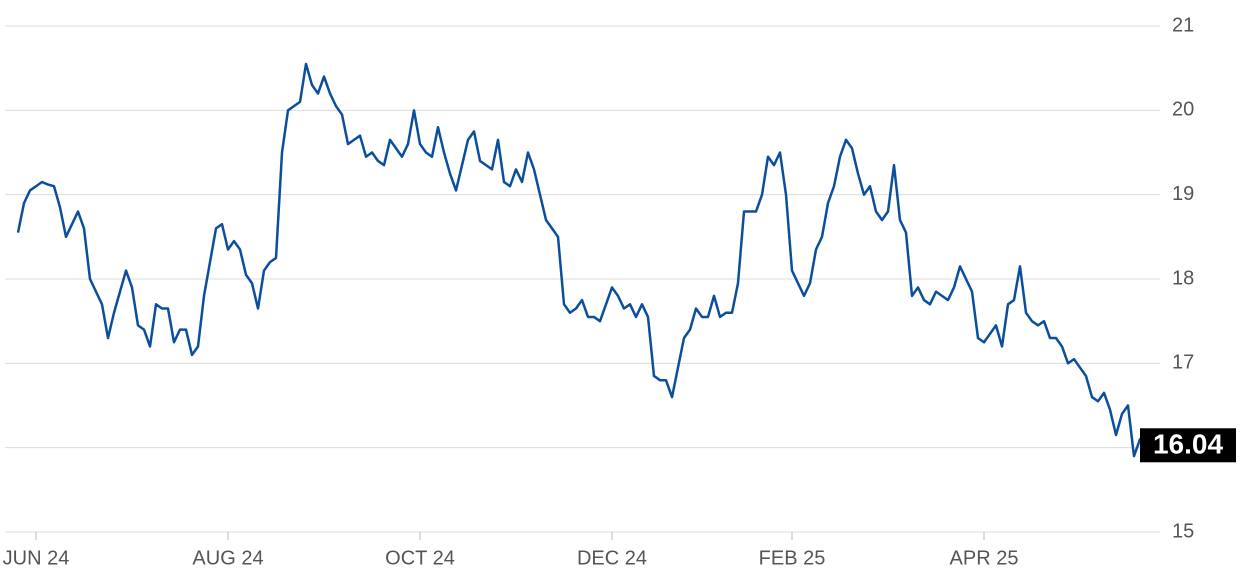 The image size is (1240, 575). What do you see at coordinates (984, 558) in the screenshot?
I see `x-tick-label: APR 25` at bounding box center [984, 558].